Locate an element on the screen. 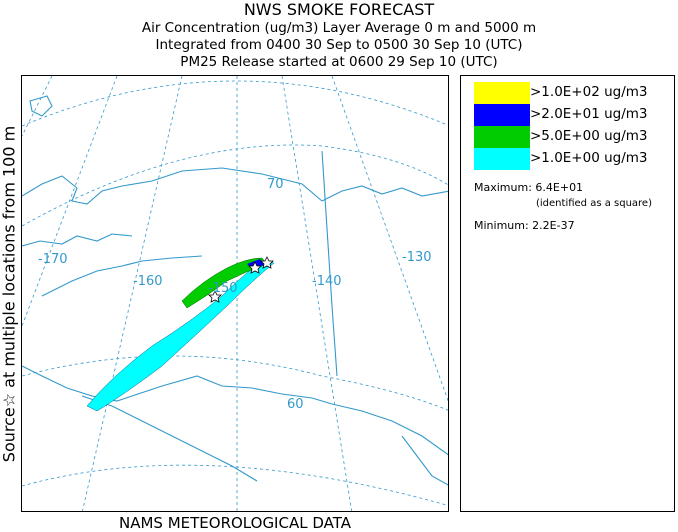 The width and height of the screenshot is (678, 532). lon-label: -170 is located at coordinates (53, 259).